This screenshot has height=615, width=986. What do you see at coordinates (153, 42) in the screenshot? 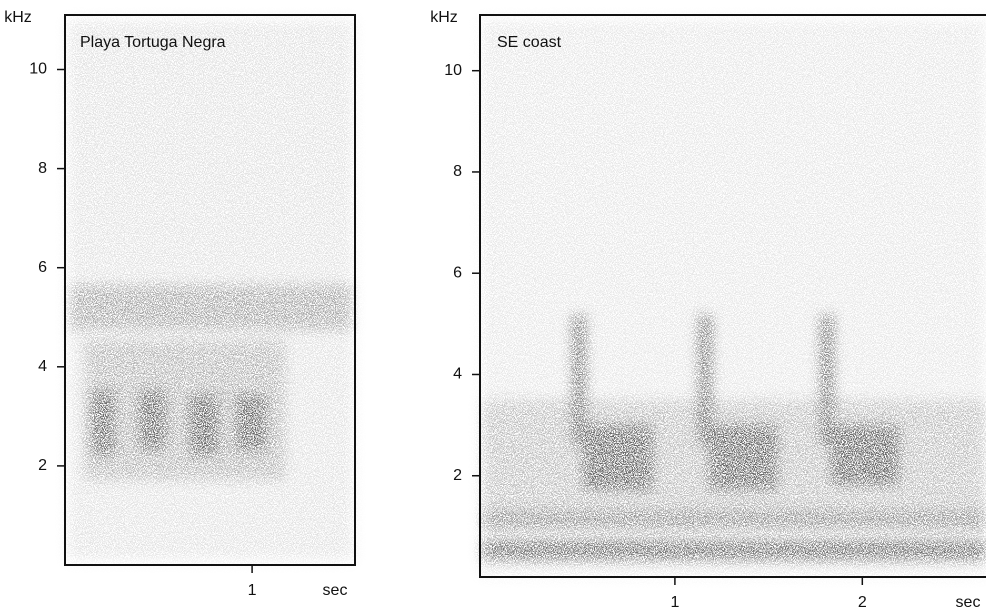
I see `panel-title: Playa Tortuga Negra` at bounding box center [153, 42].